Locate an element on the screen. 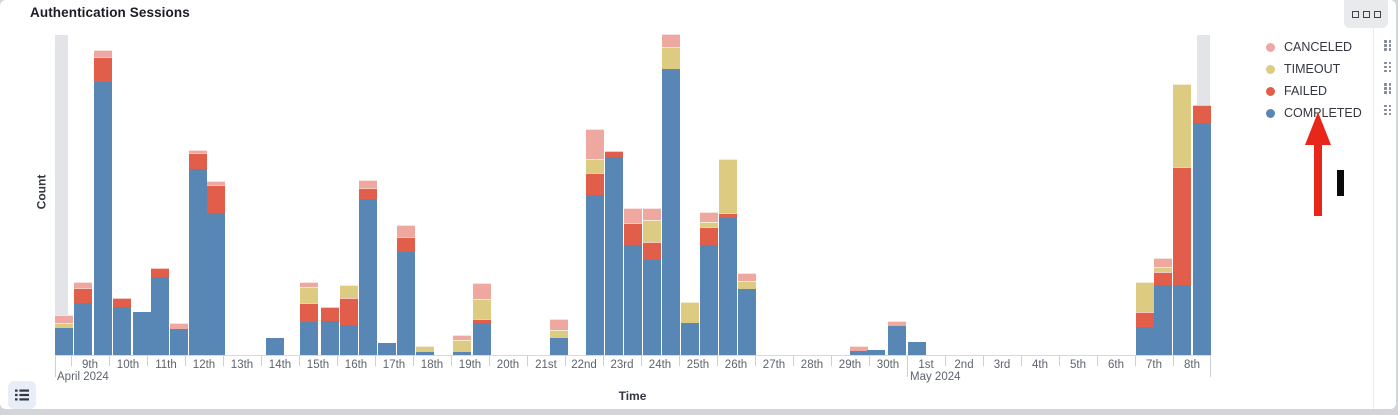  bar-apr-8-pm-partial- is located at coordinates (64, 335).